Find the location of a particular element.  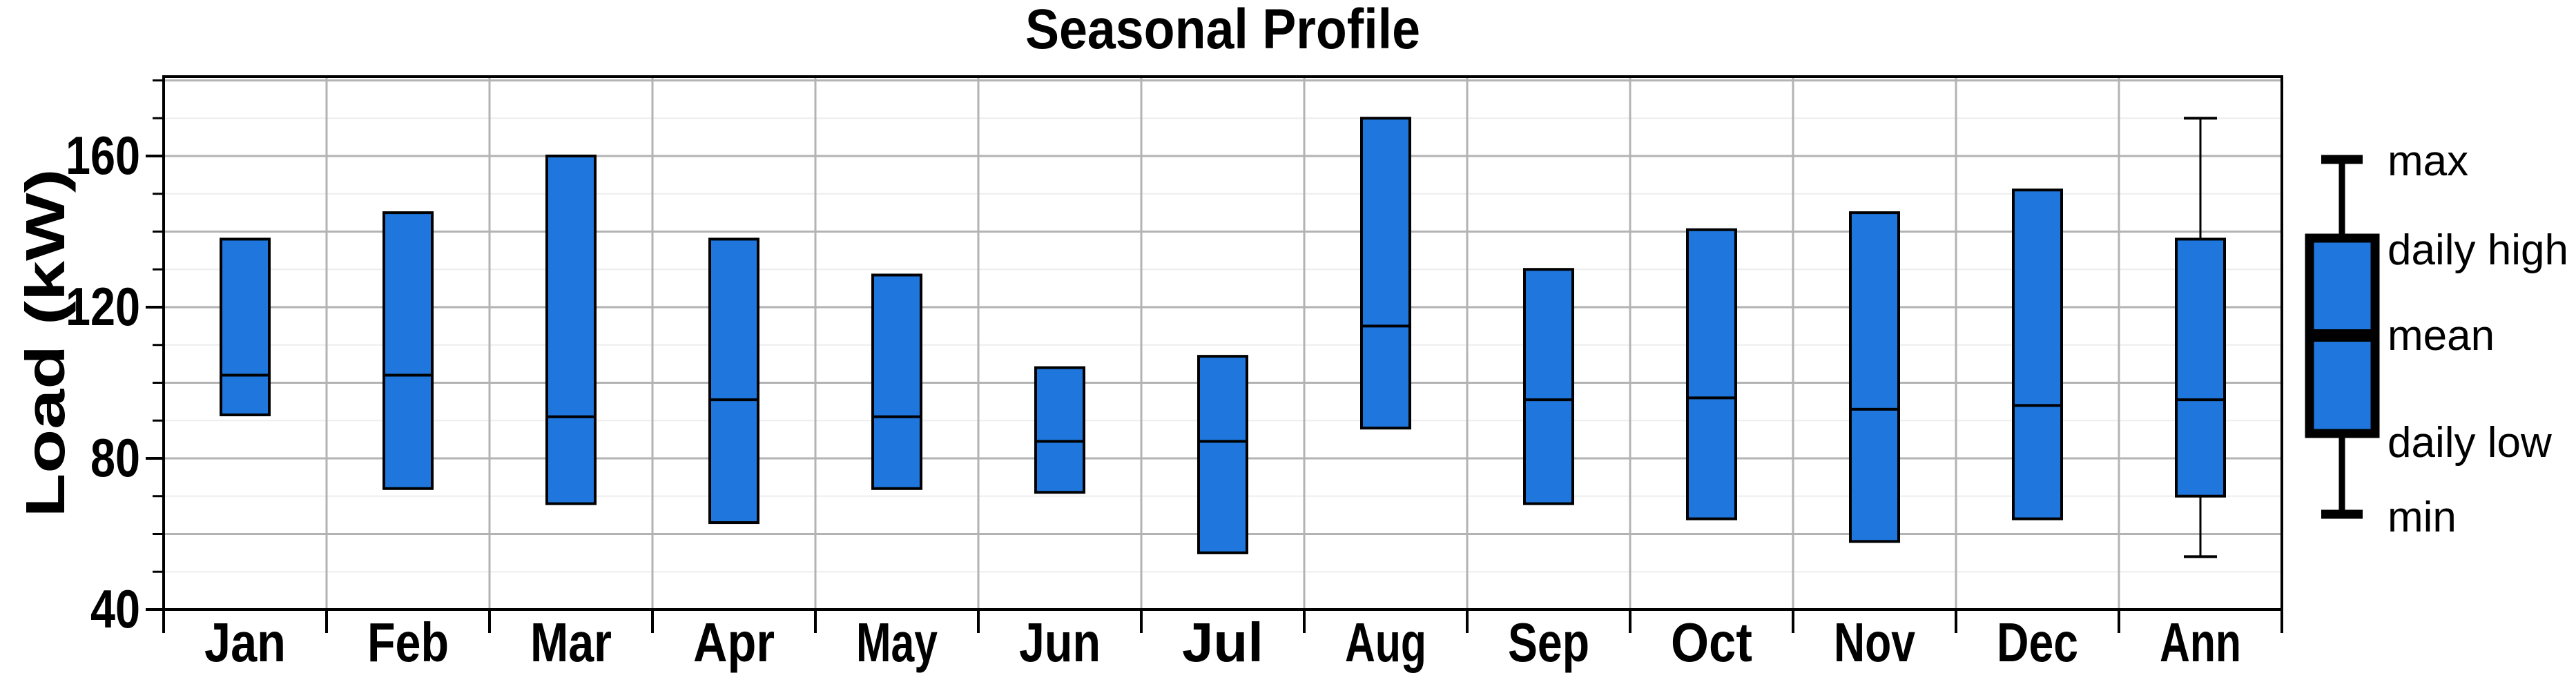

box-Apr is located at coordinates (733, 381).